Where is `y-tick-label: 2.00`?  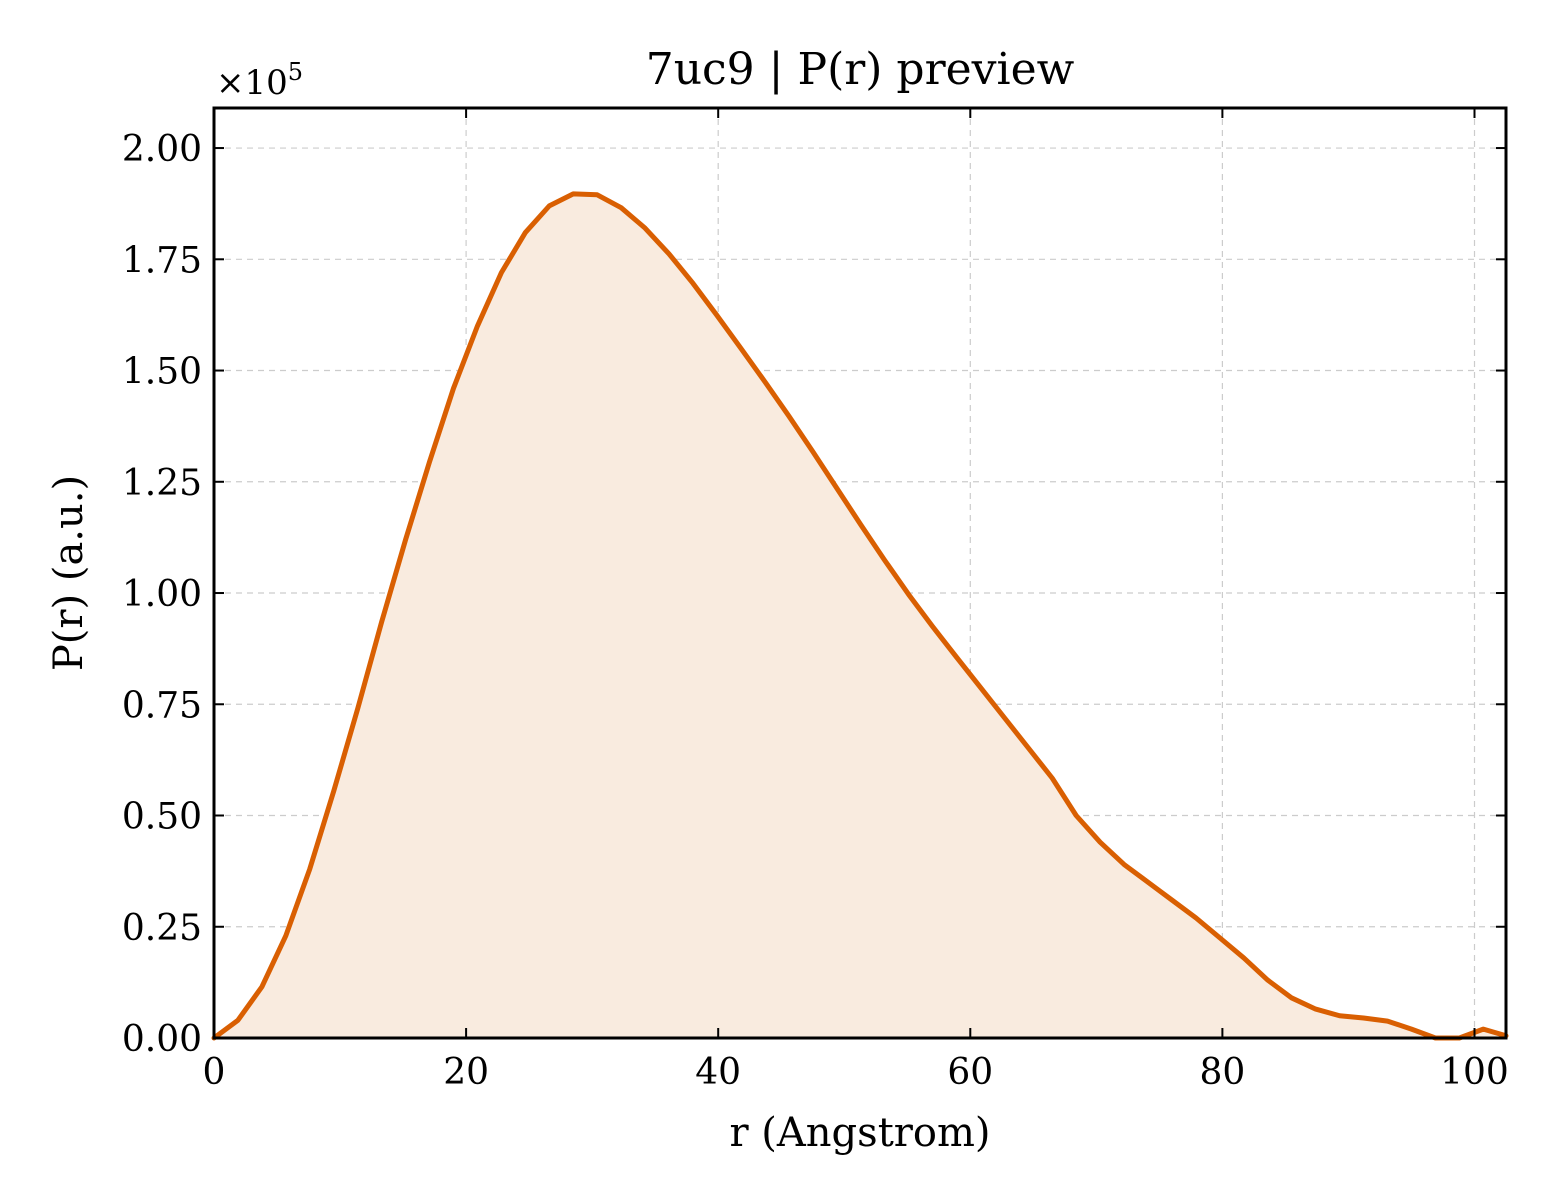 y-tick-label: 2.00 is located at coordinates (162, 149).